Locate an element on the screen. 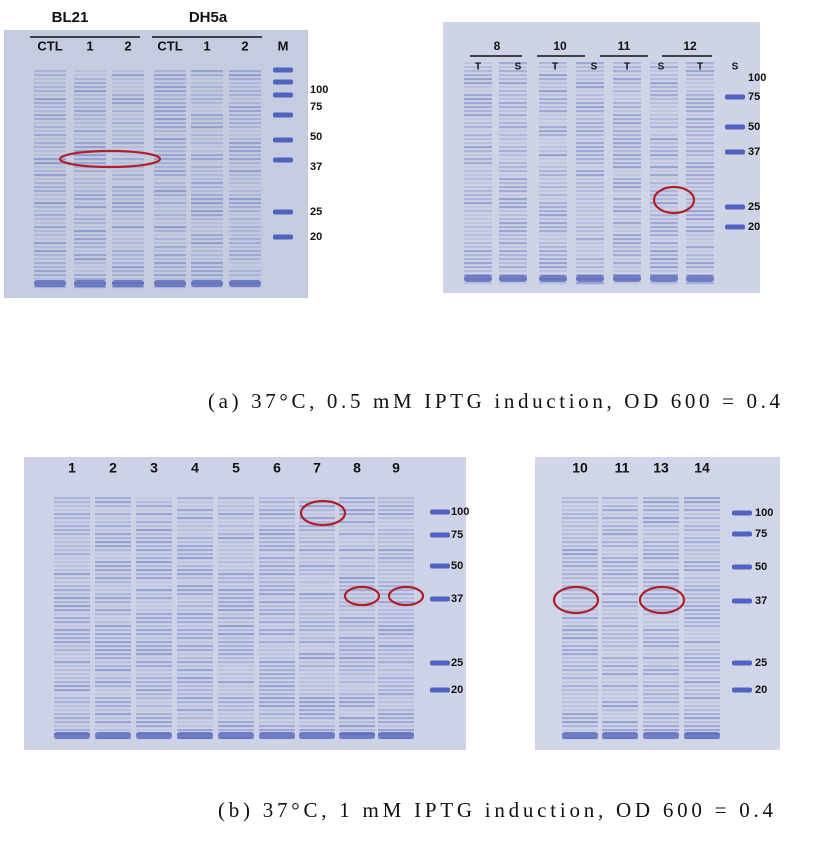 This screenshot has width=820, height=842. marker-label: 25 is located at coordinates (316, 212).